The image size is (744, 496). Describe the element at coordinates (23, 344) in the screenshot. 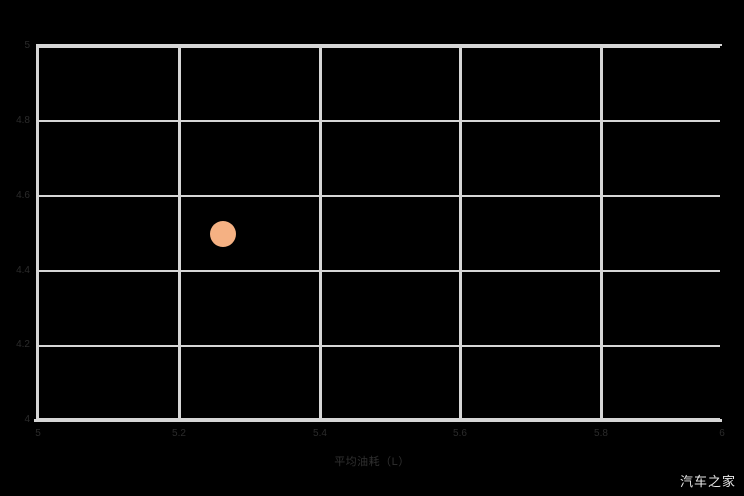

I see `y-tick-label: 4.2` at that location.